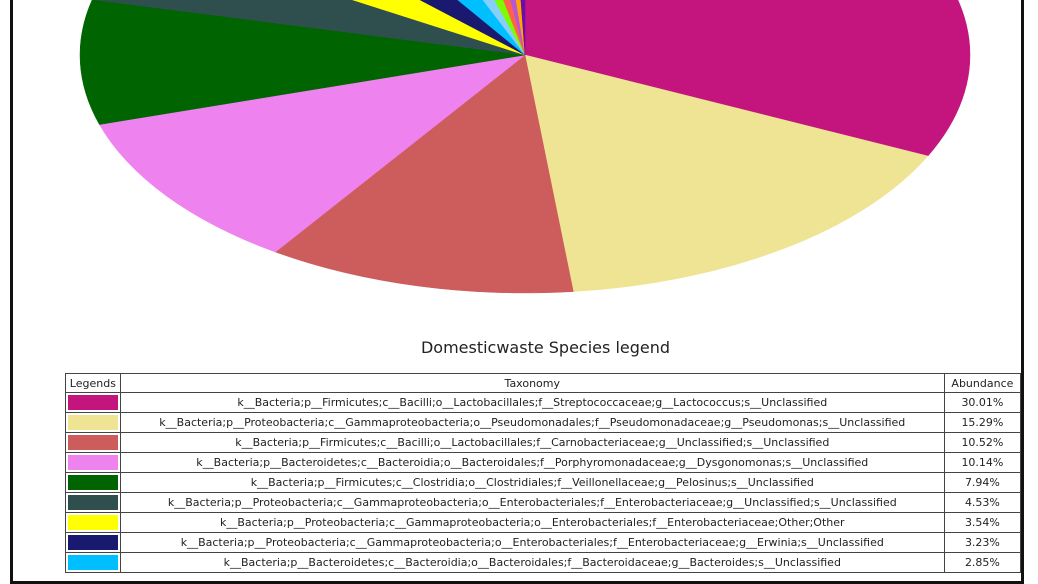 The height and width of the screenshot is (584, 1038). I want to click on legend-title: Domesticwaste Species legend, so click(545, 347).